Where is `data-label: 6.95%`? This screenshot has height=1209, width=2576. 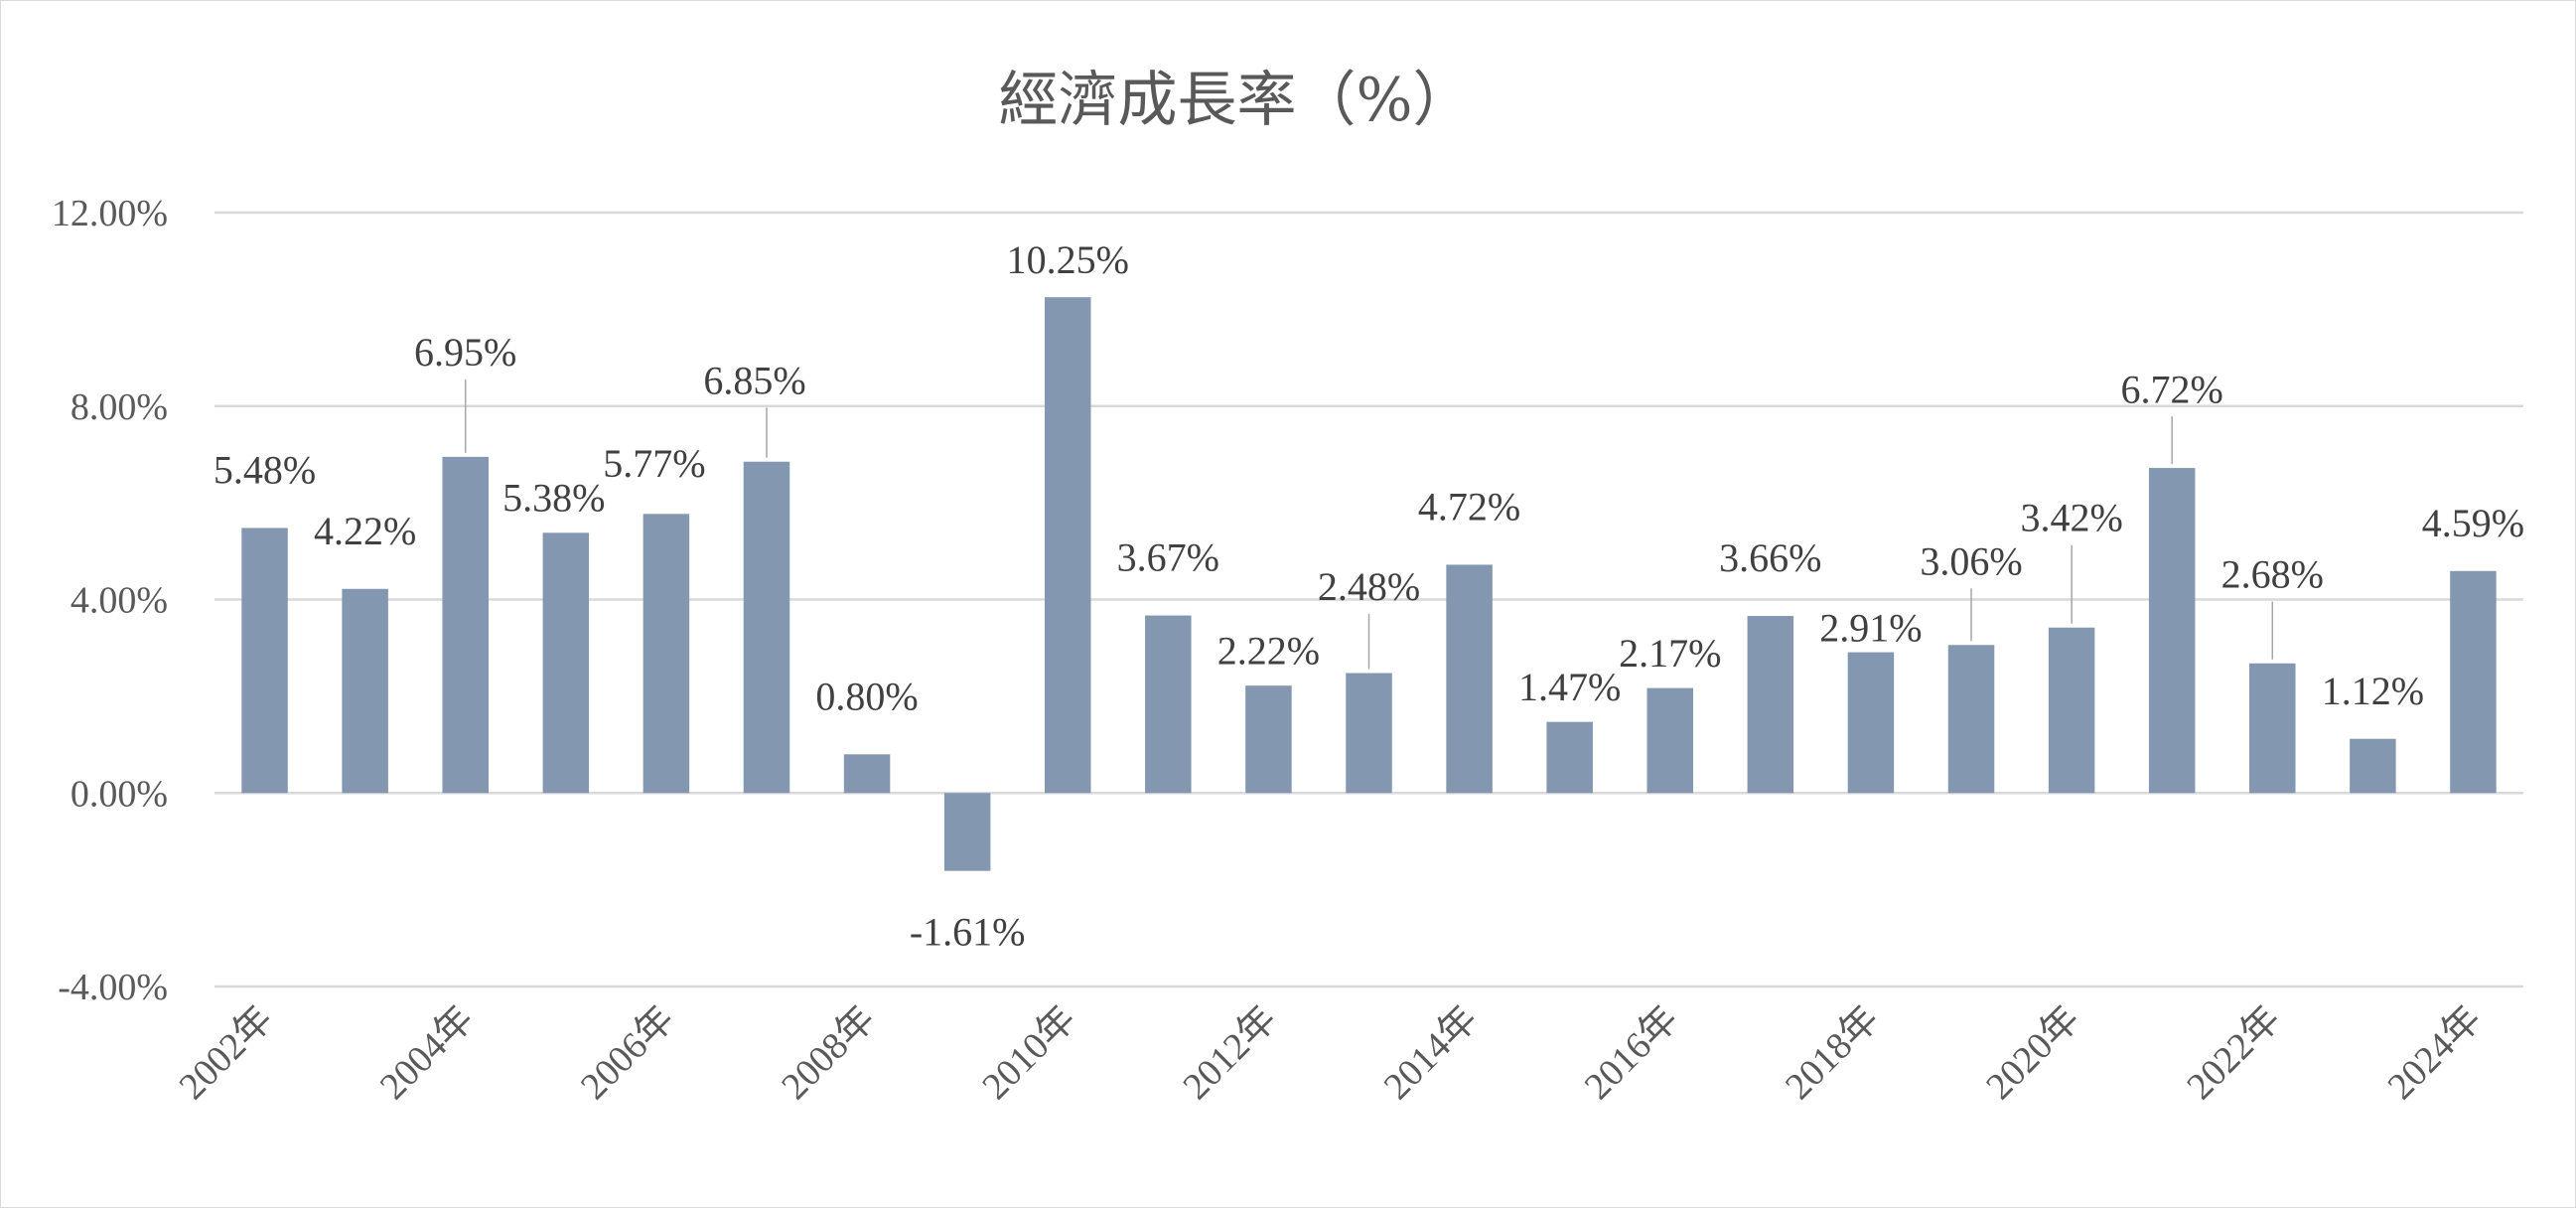
data-label: 6.95% is located at coordinates (465, 352).